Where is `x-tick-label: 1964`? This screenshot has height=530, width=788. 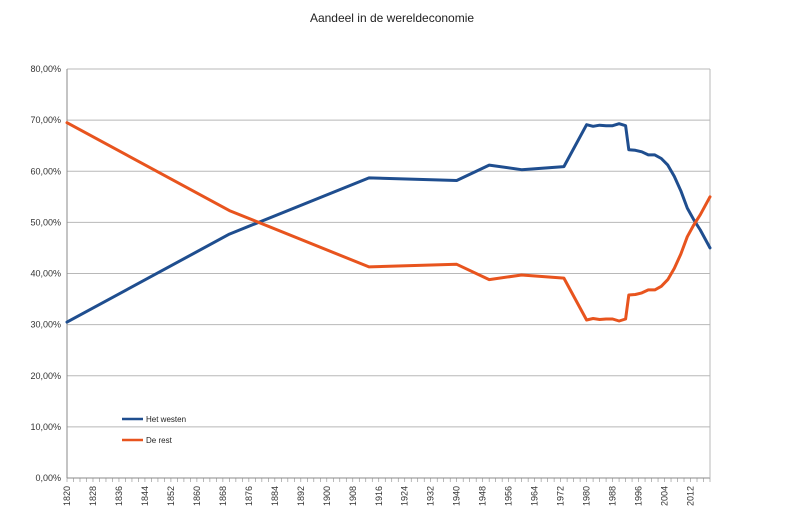
x-tick-label: 1964 is located at coordinates (535, 496).